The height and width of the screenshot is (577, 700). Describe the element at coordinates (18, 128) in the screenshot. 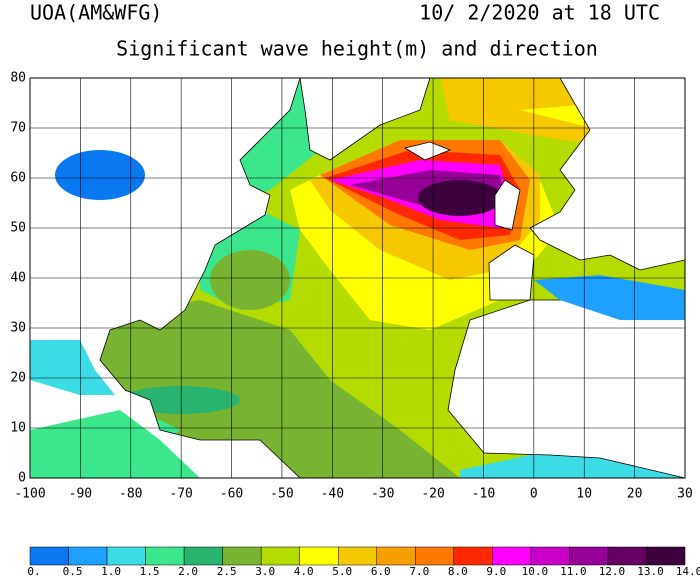

I see `y-tick-label: 70` at that location.